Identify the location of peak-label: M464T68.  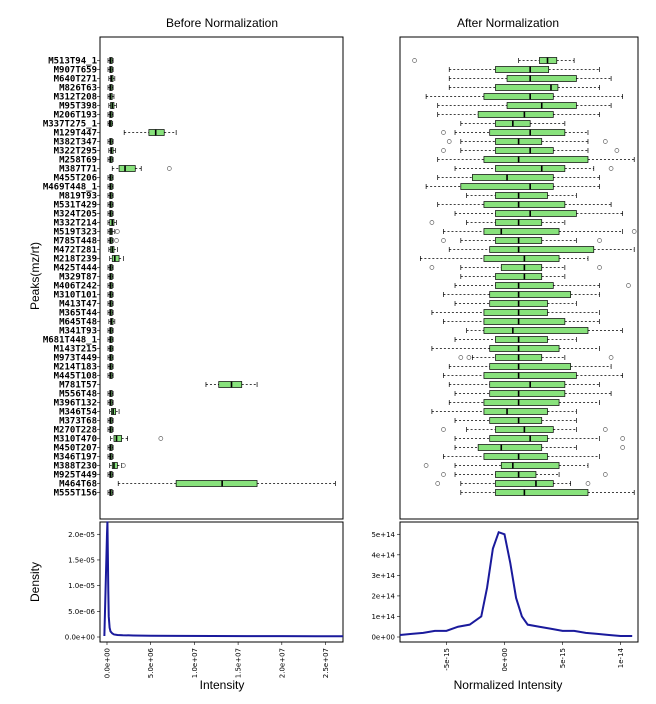
(78, 485).